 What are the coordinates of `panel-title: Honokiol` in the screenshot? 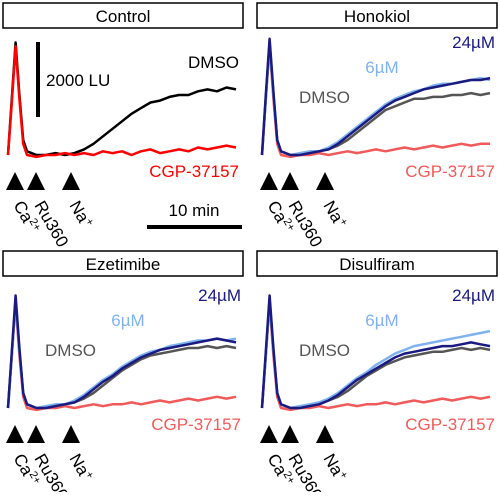 It's located at (377, 16).